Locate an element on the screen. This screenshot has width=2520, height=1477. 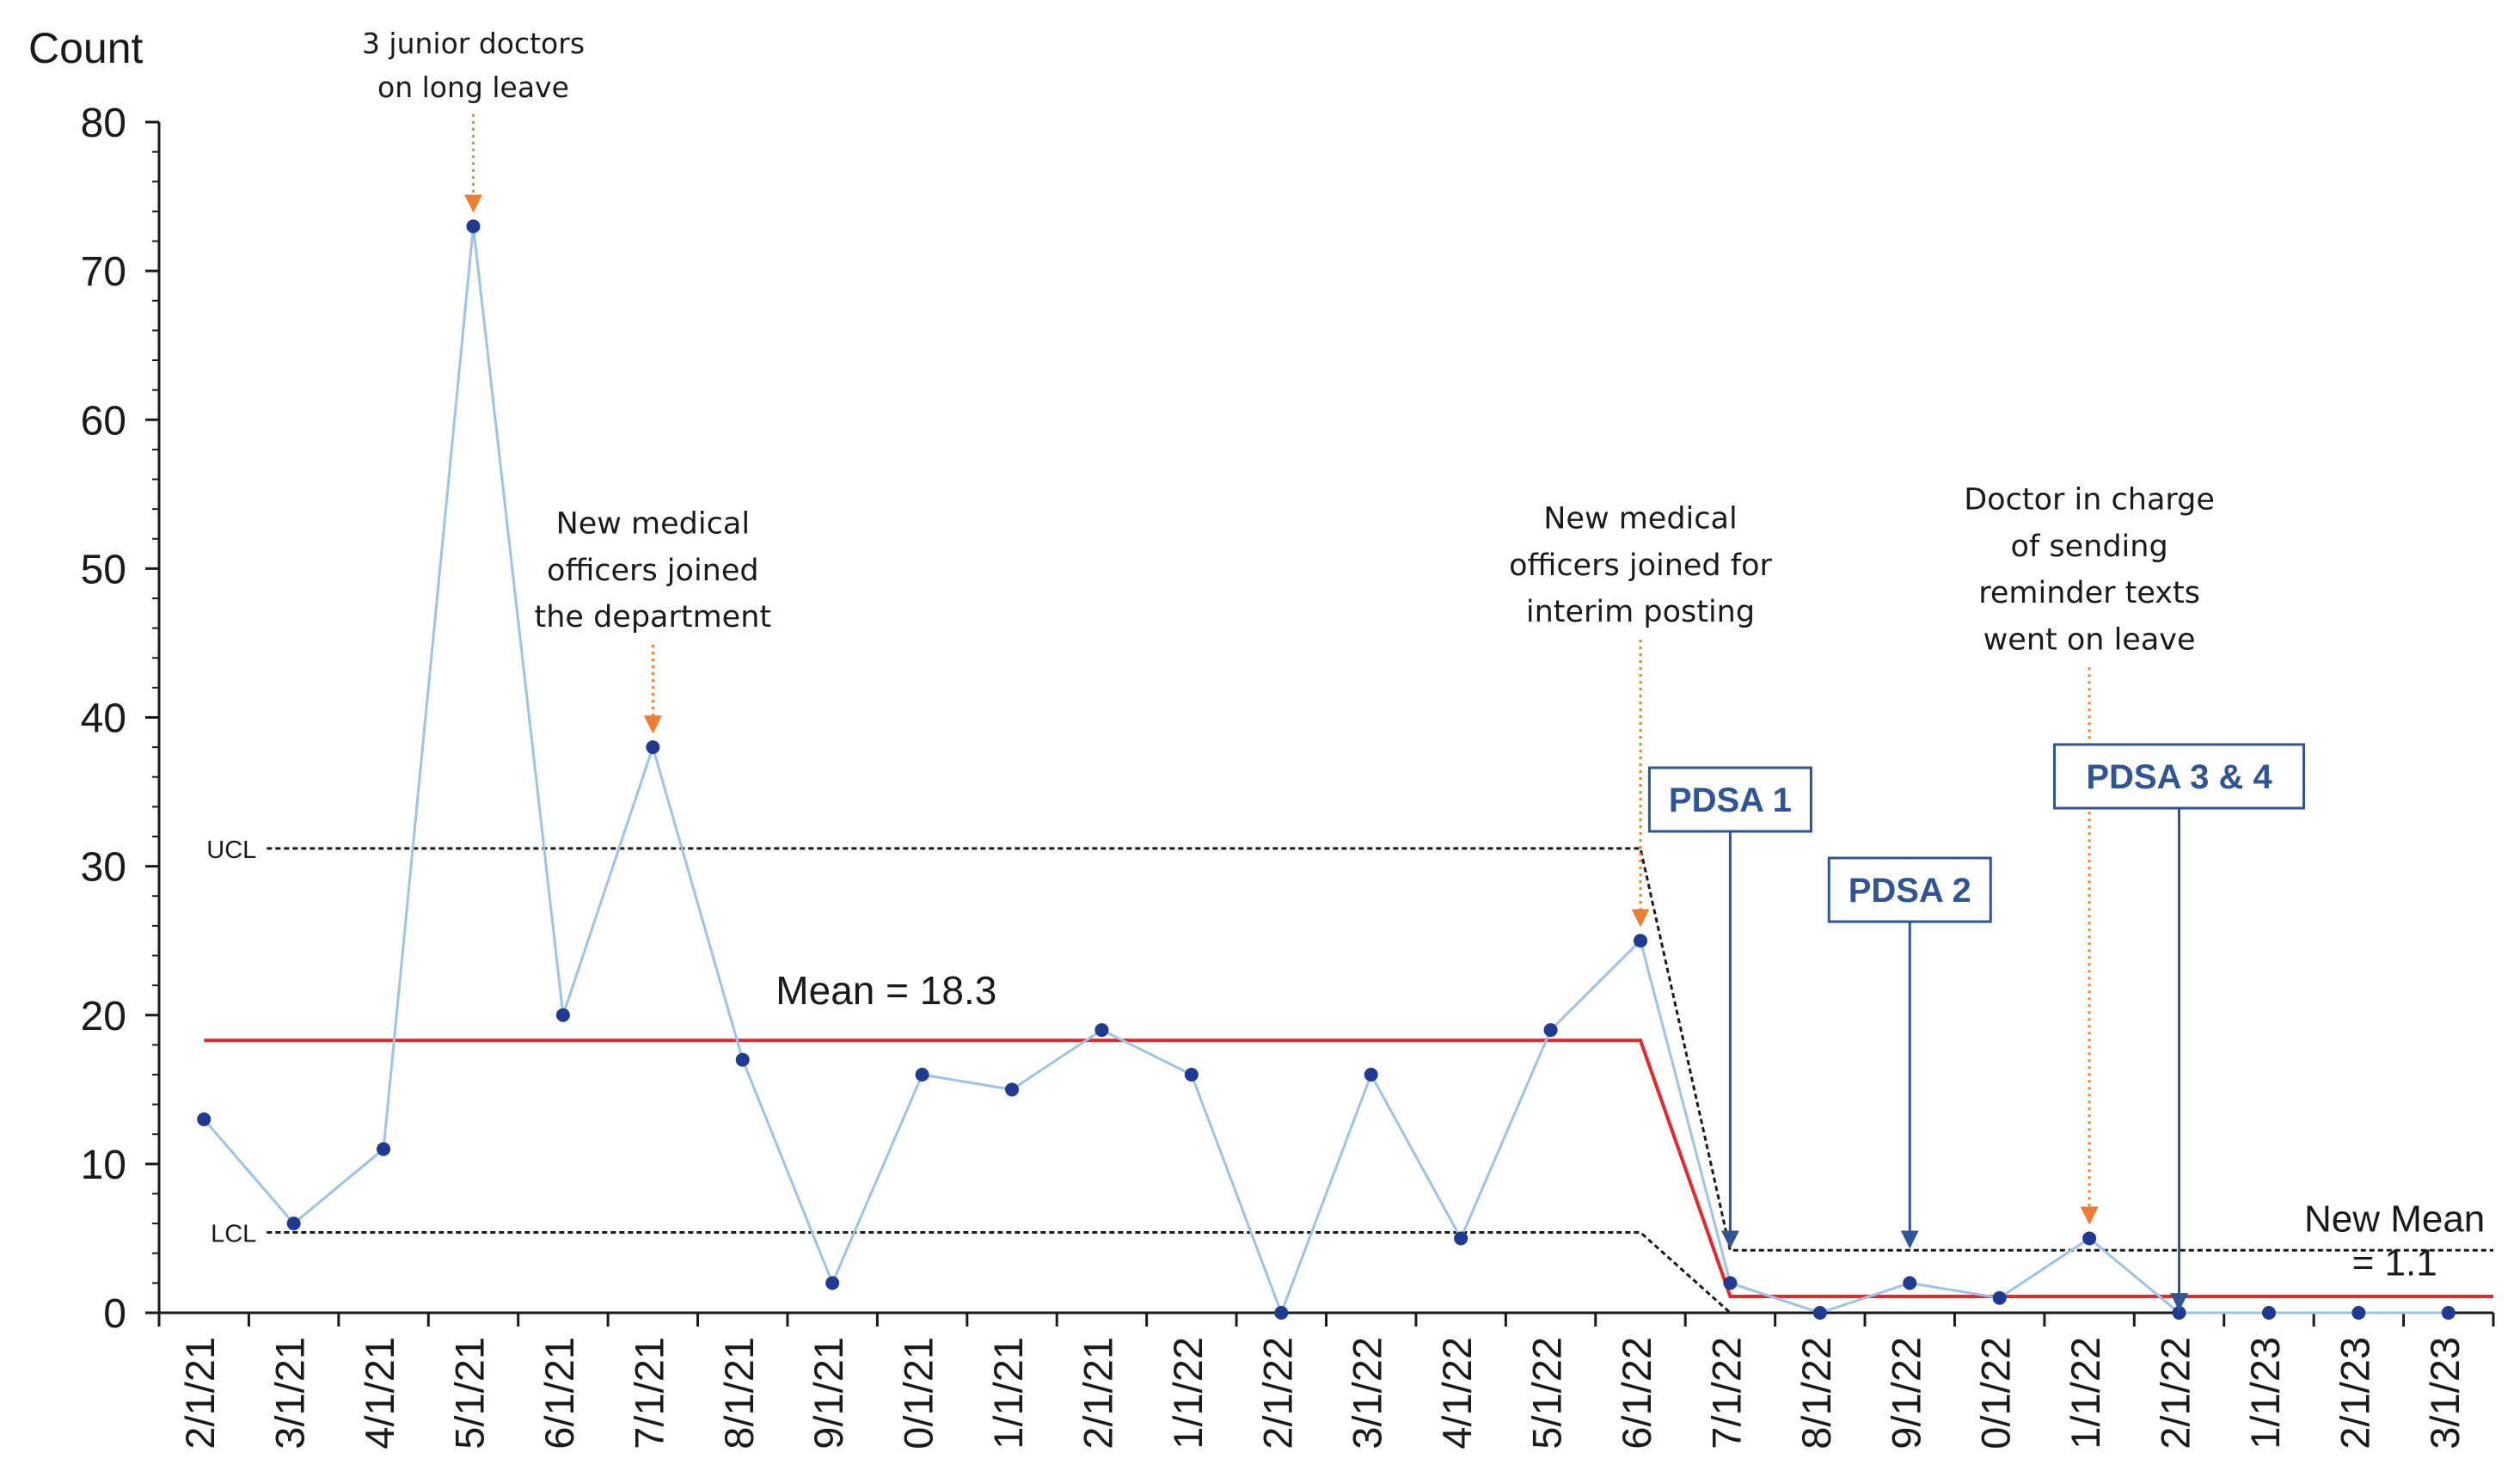
mean-label: Mean = 18.3 is located at coordinates (886, 990).